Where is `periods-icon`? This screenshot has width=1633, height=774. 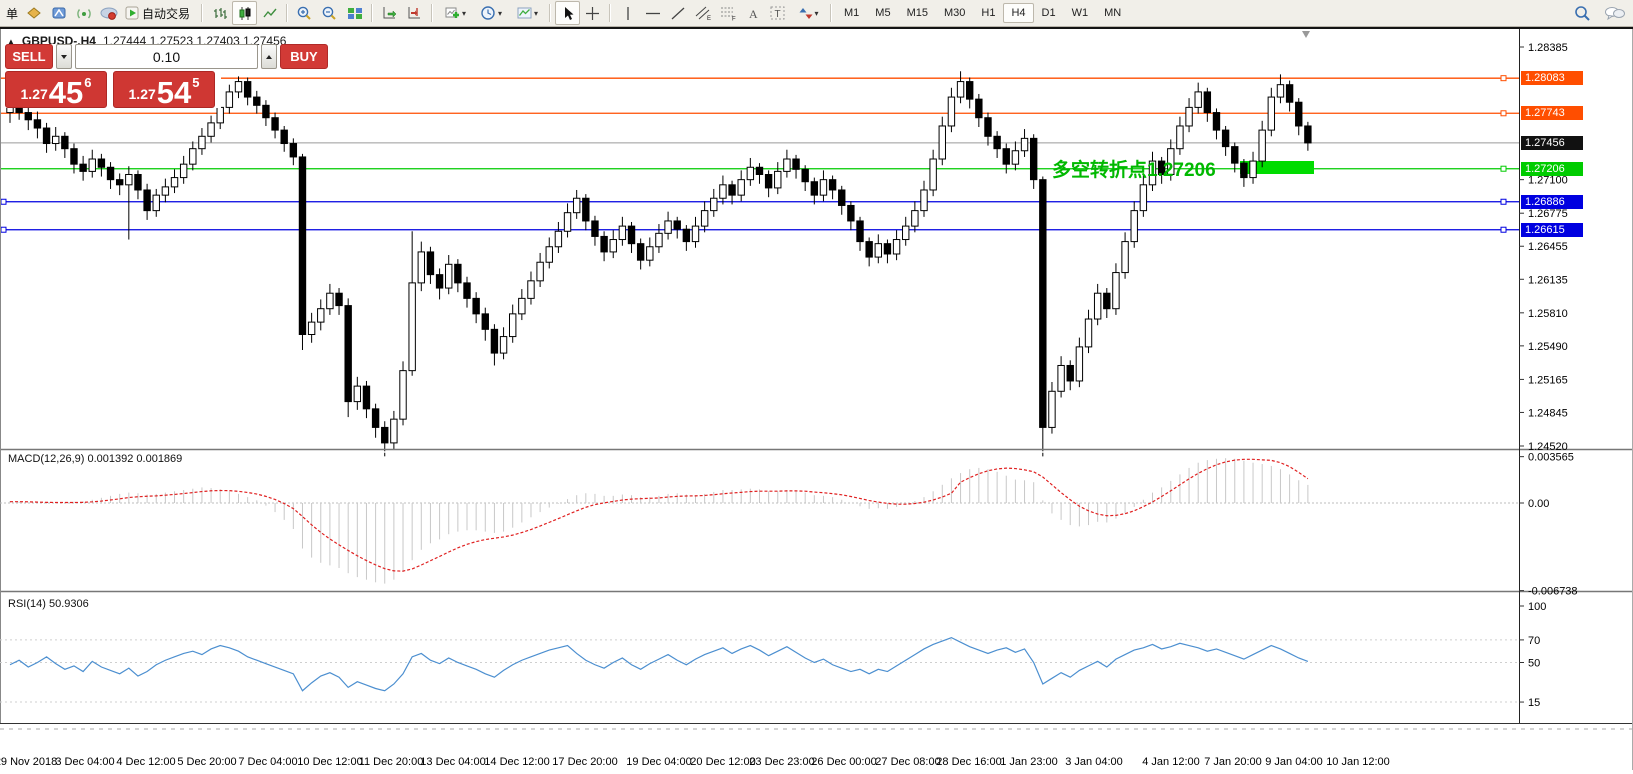
periods-icon is located at coordinates (488, 13).